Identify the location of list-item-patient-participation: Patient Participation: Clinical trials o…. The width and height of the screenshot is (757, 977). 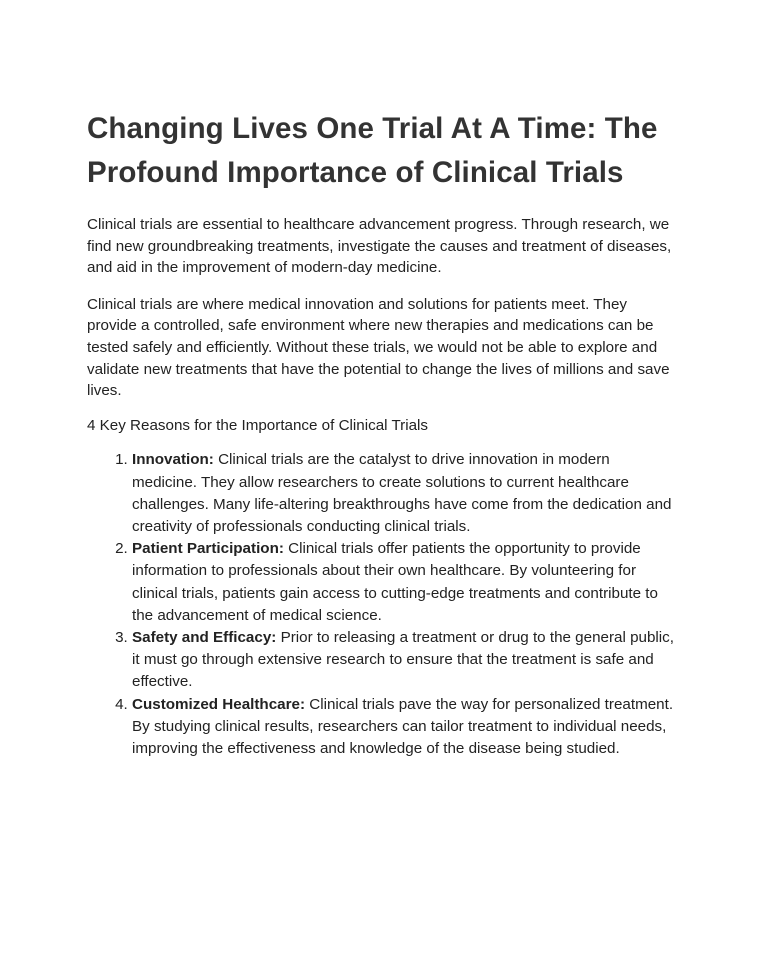
(404, 582).